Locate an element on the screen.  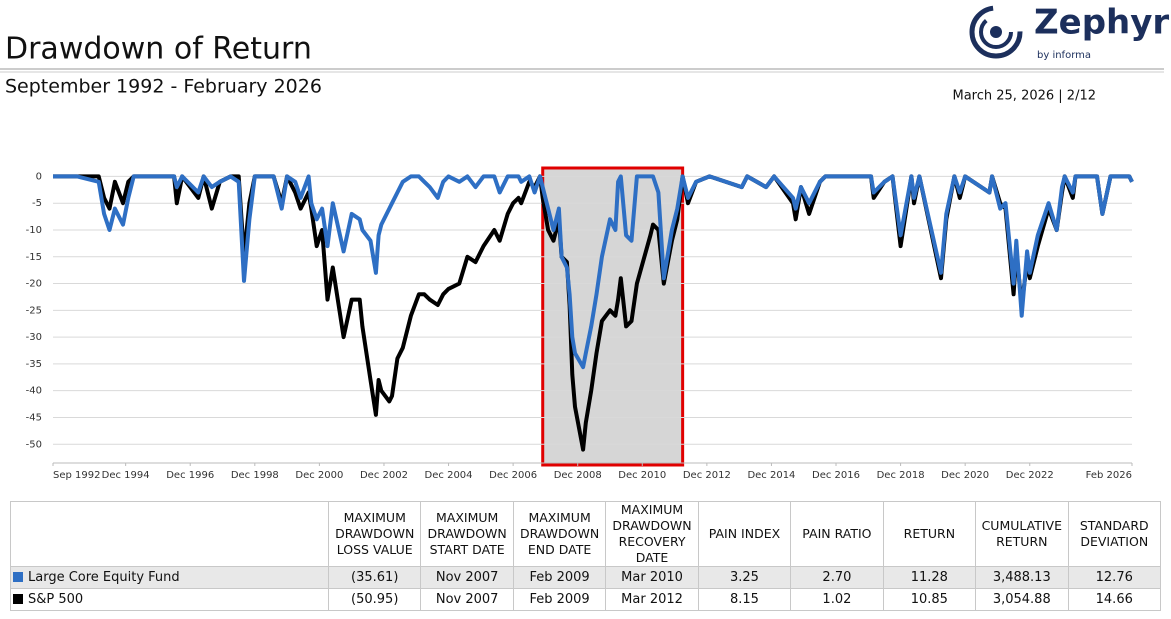
logo: Zephyr by informa is located at coordinates (1069, 32).